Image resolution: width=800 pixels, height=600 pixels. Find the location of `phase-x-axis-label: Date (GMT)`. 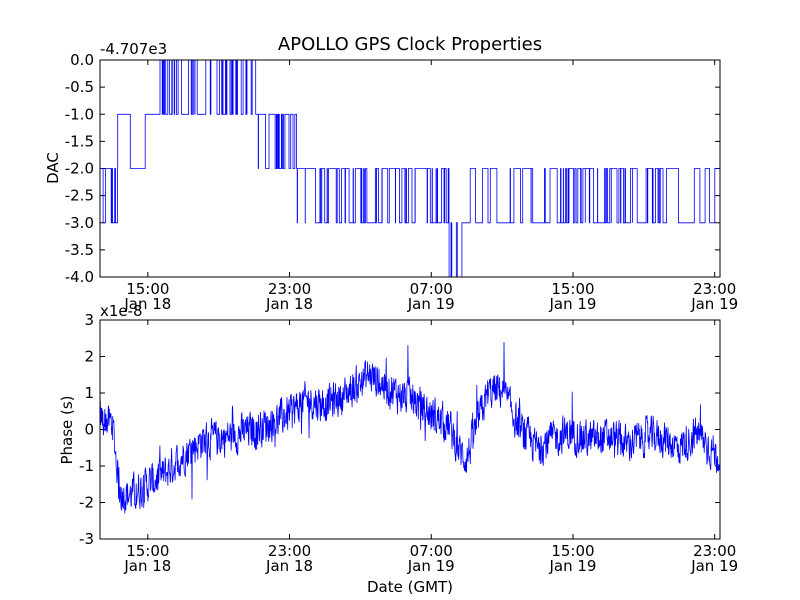

phase-x-axis-label: Date (GMT) is located at coordinates (410, 587).